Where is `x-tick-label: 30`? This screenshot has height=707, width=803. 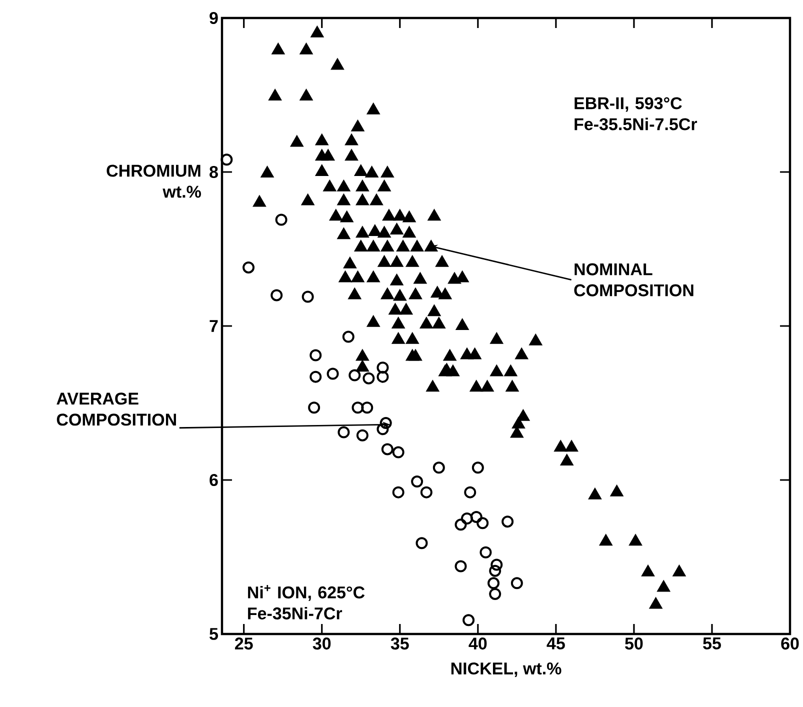
x-tick-label: 30 is located at coordinates (321, 644).